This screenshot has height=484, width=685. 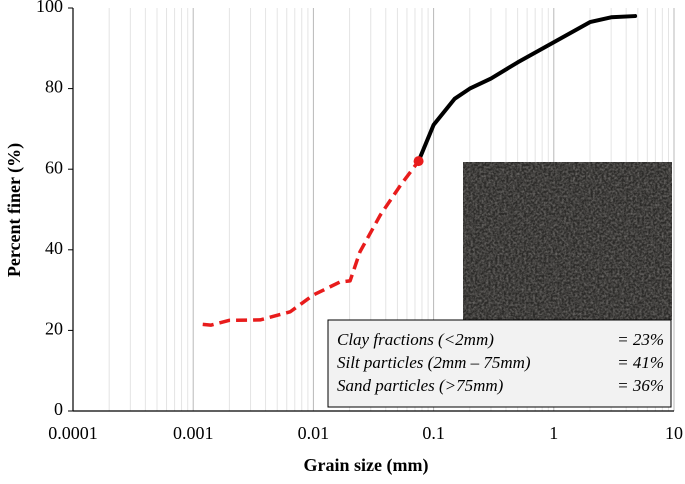 What do you see at coordinates (434, 362) in the screenshot?
I see `annotation-label: Silt particles (2mm – 75mm)` at bounding box center [434, 362].